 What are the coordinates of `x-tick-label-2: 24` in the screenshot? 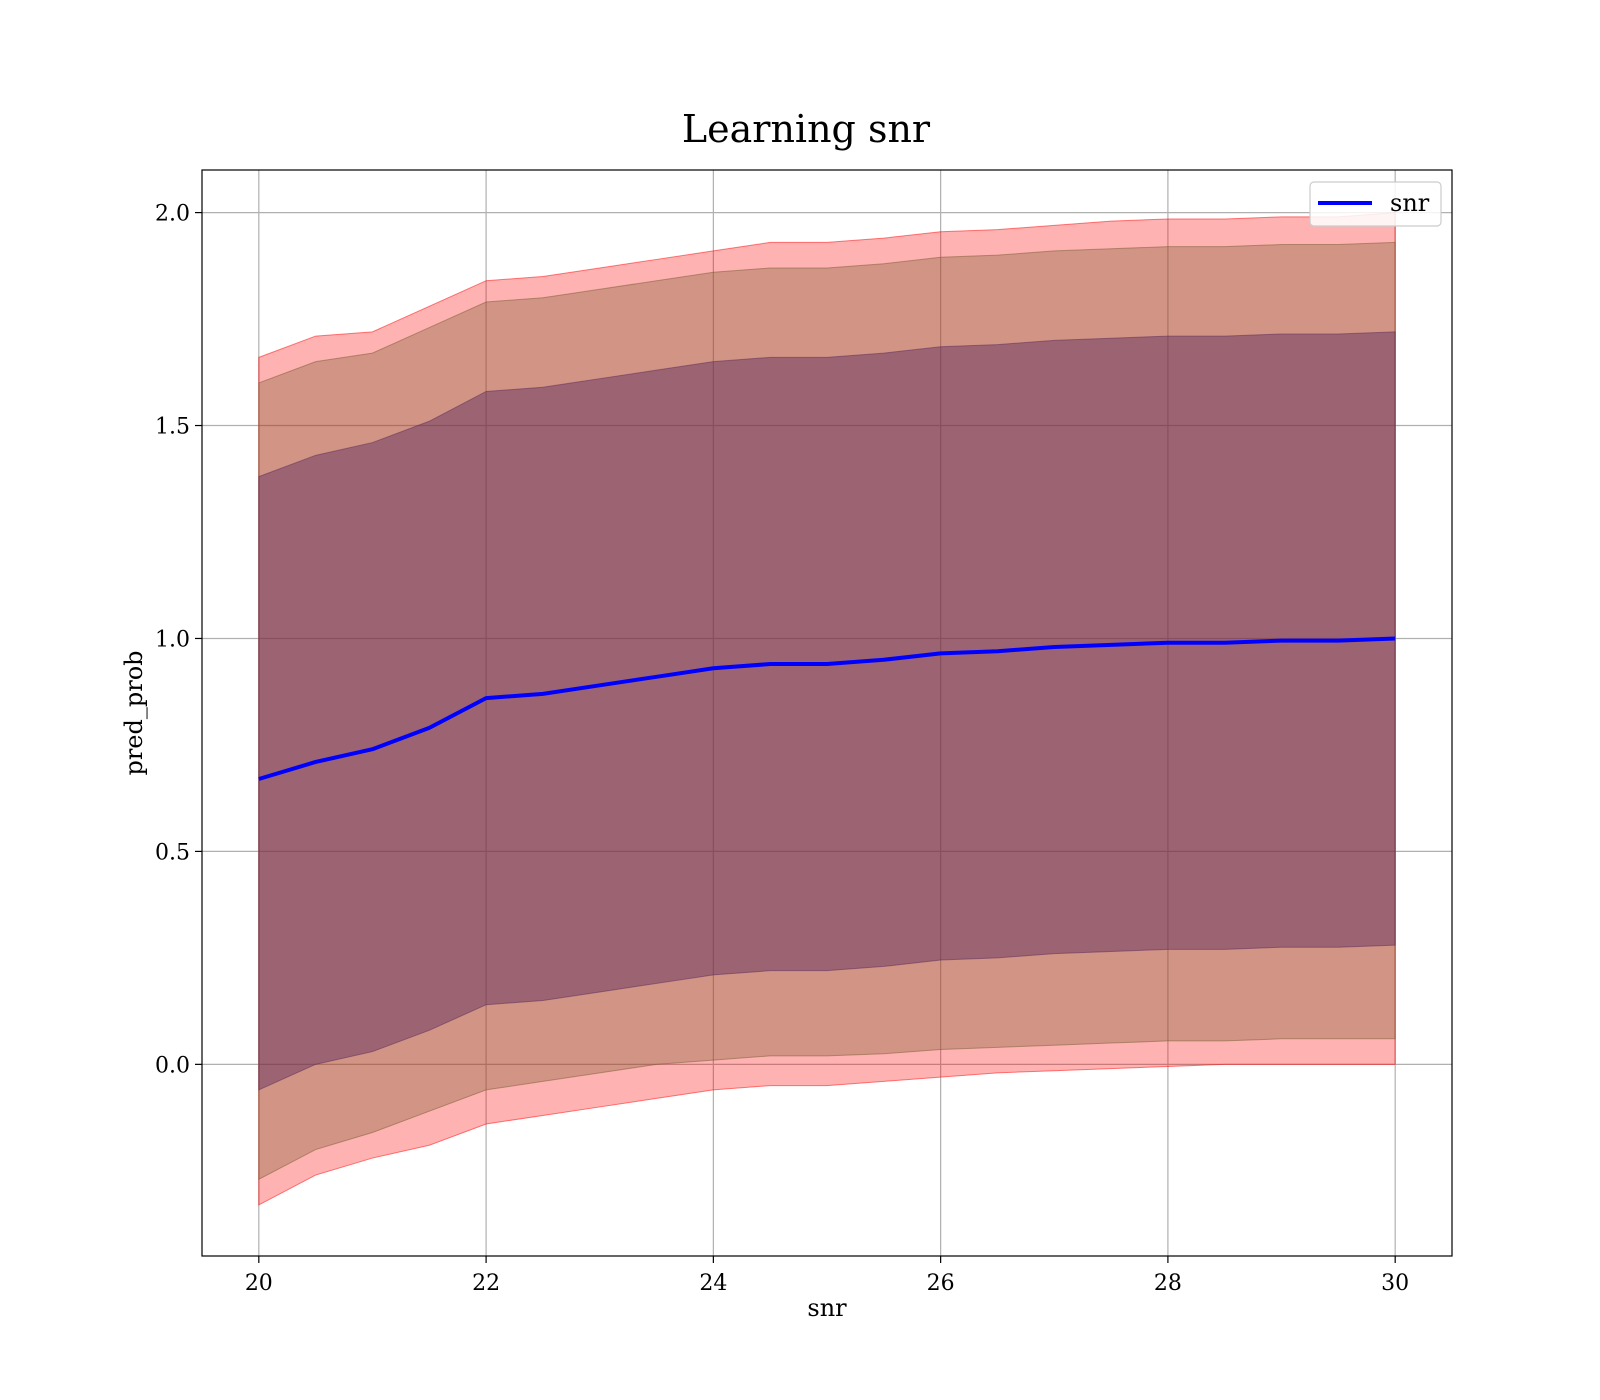 It's located at (713, 1283).